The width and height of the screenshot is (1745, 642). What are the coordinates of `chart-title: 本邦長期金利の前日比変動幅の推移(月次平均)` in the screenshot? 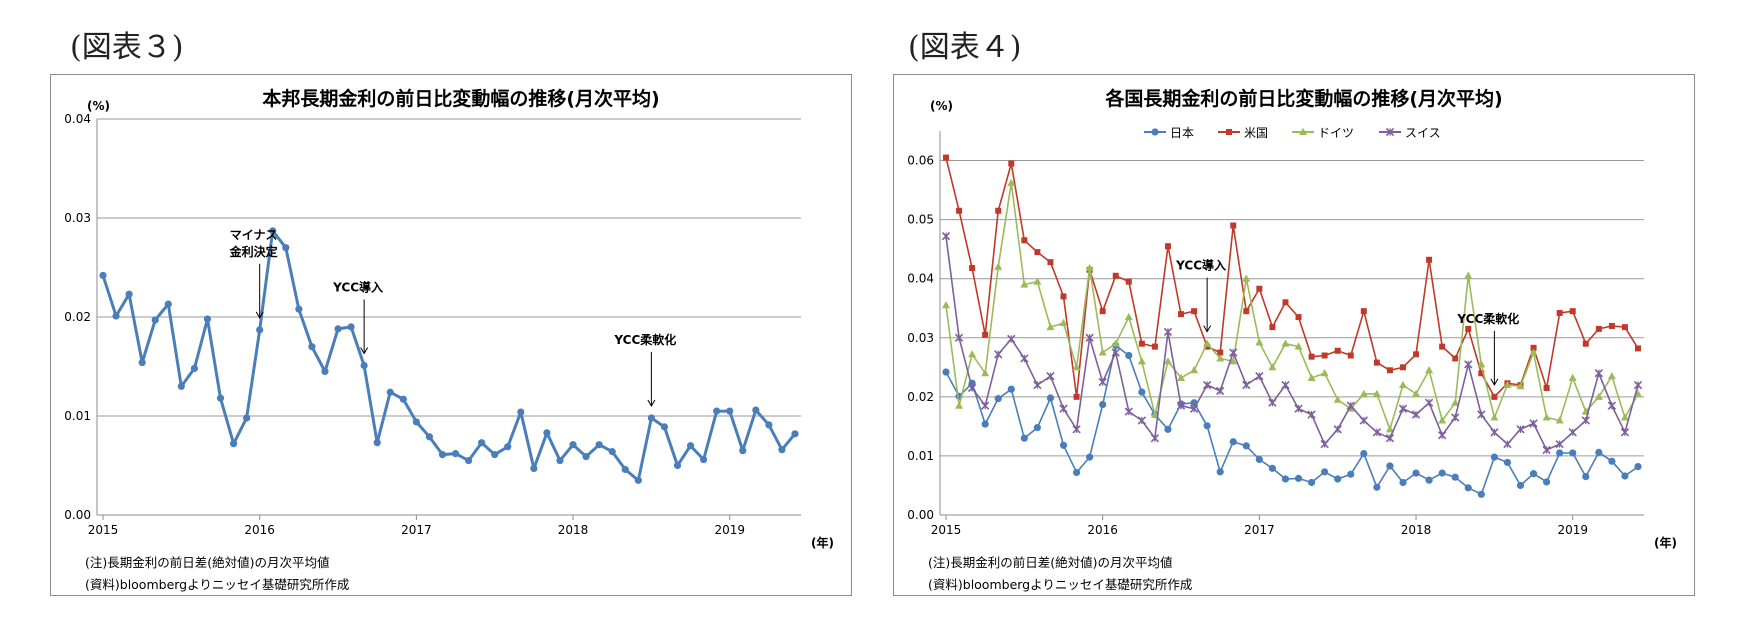 It's located at (460, 98).